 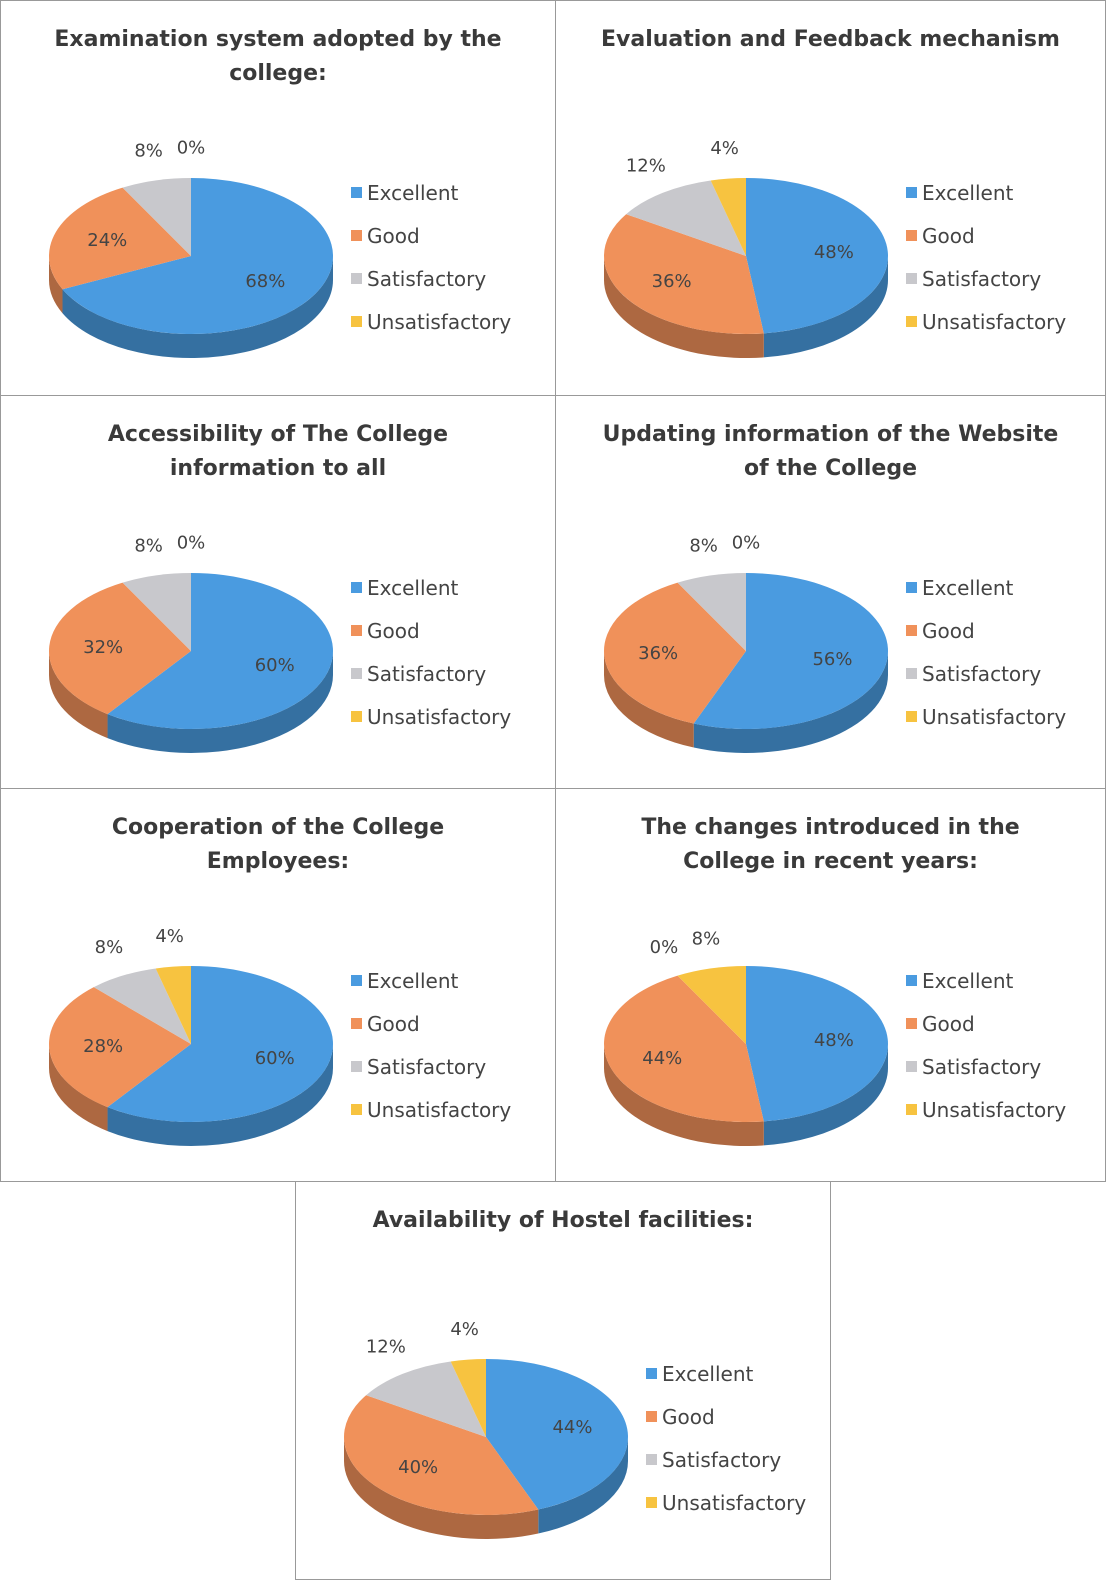 I want to click on pie-chart: 60% 32% 8% 0%, so click(x=191, y=642).